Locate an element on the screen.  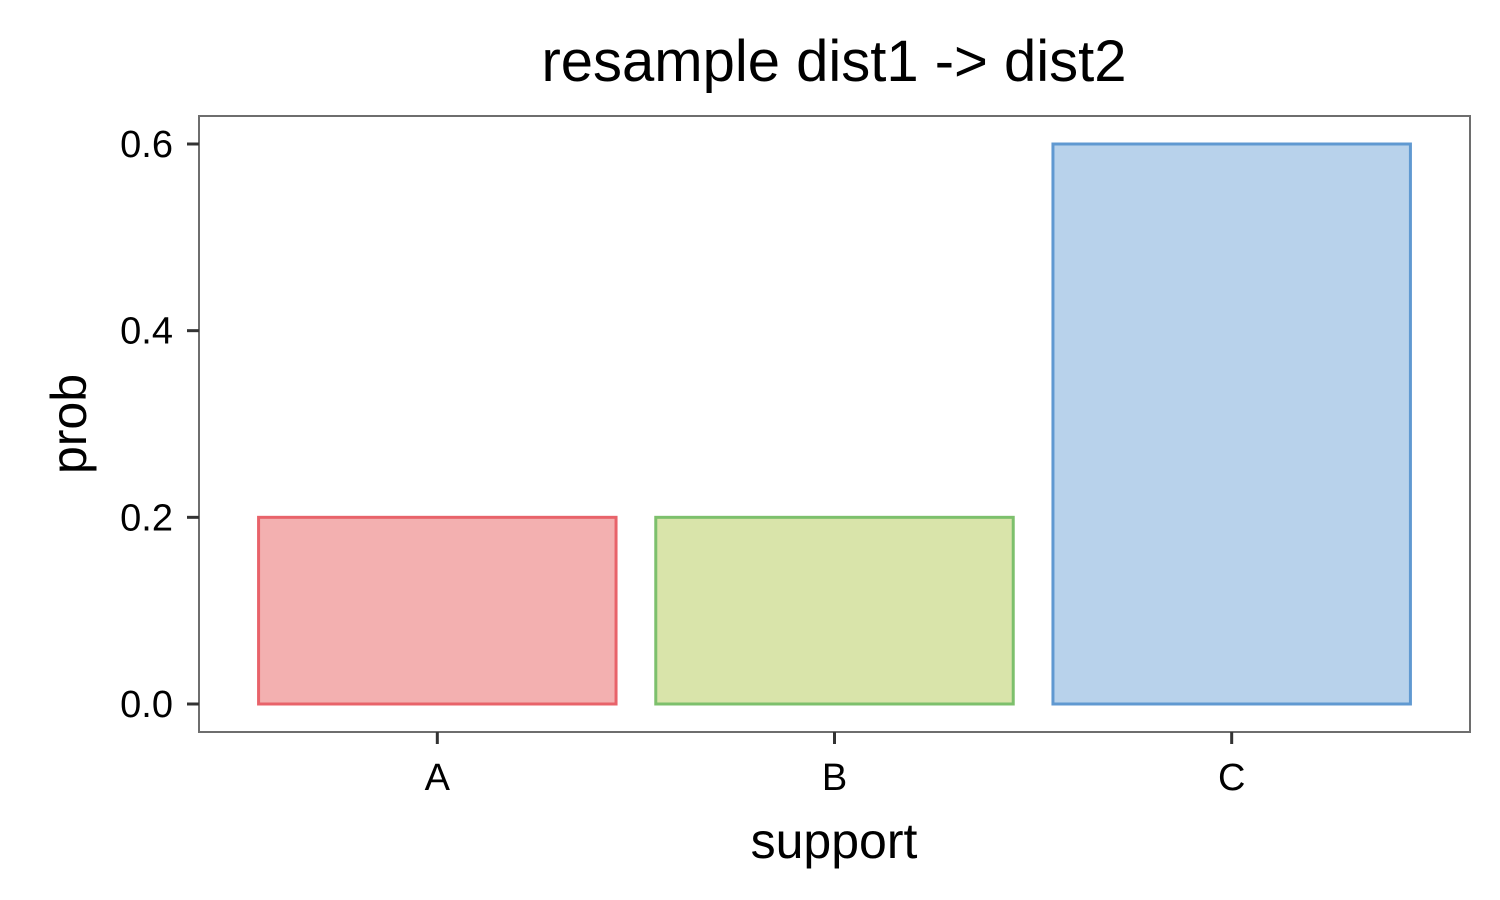
bar-B is located at coordinates (834, 610).